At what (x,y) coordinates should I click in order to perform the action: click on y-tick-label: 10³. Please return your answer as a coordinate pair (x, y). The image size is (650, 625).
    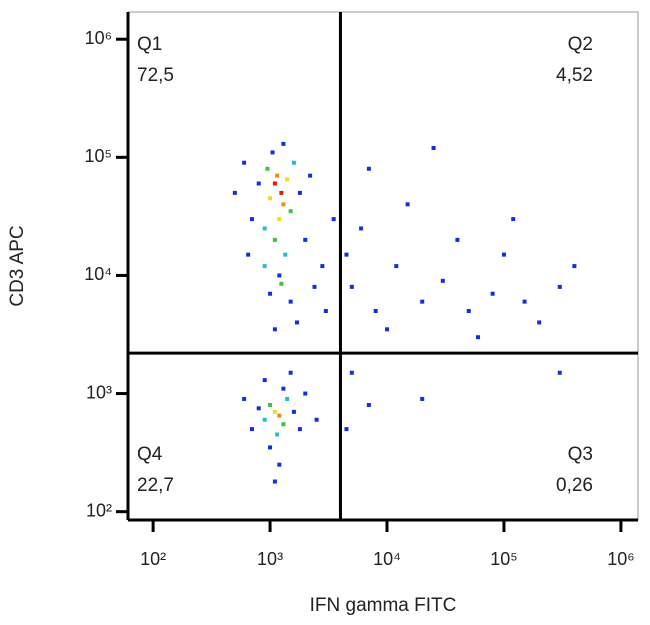
    Looking at the image, I should click on (99, 392).